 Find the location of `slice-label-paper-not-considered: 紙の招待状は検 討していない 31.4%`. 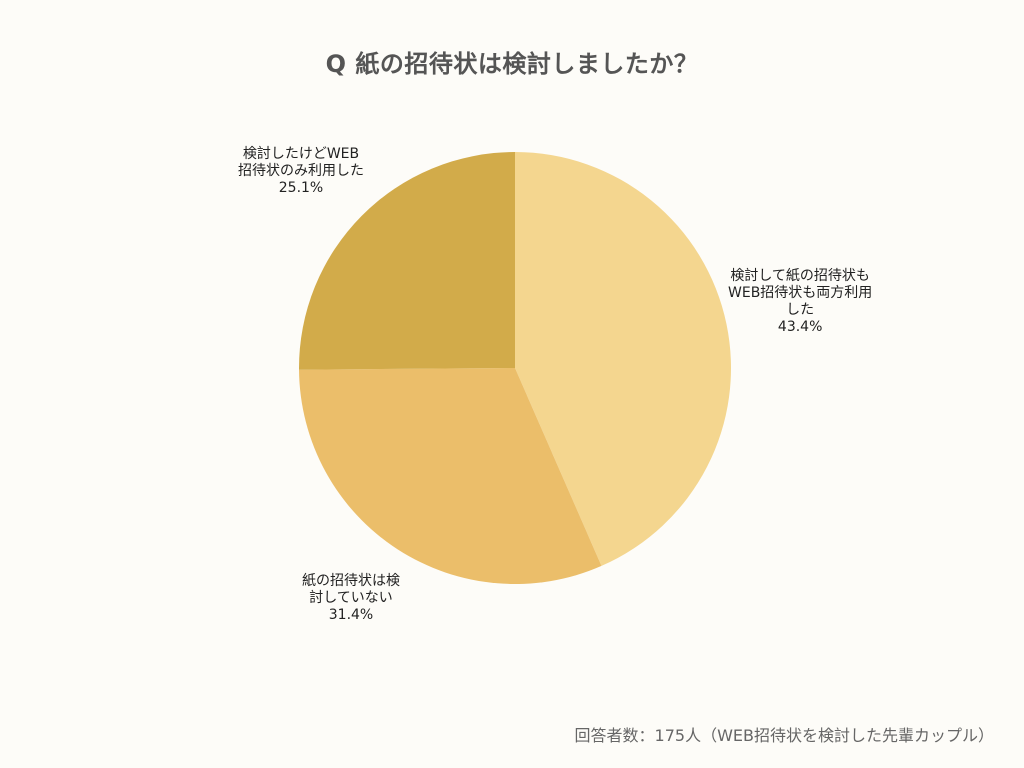

slice-label-paper-not-considered: 紙の招待状は検 討していない 31.4% is located at coordinates (351, 598).